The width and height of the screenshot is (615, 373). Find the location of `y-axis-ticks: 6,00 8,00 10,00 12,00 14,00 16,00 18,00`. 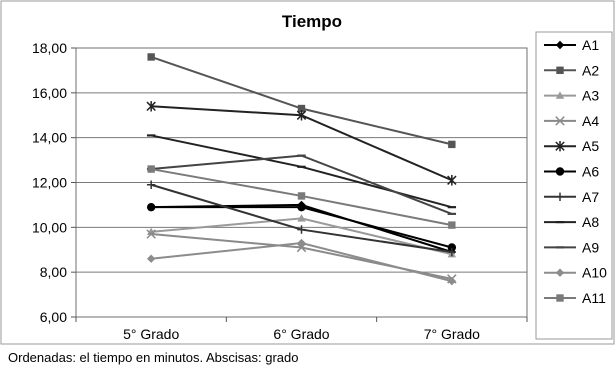

y-axis-ticks: 6,00 8,00 10,00 12,00 14,00 16,00 18,00 is located at coordinates (54, 182).